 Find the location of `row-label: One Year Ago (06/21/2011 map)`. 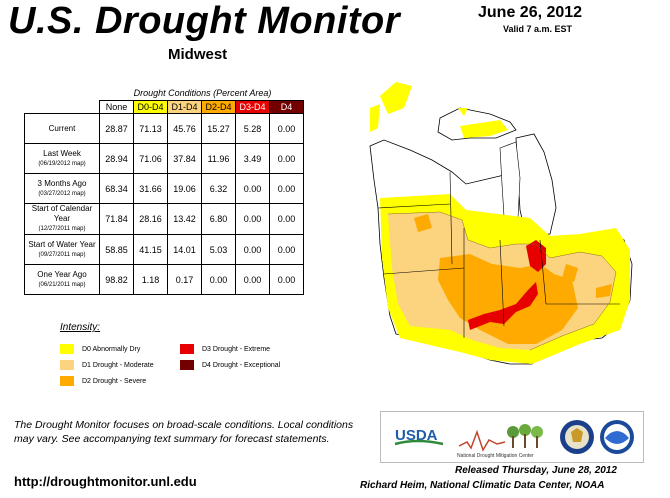

row-label: One Year Ago (06/21/2011 map) is located at coordinates (62, 279).